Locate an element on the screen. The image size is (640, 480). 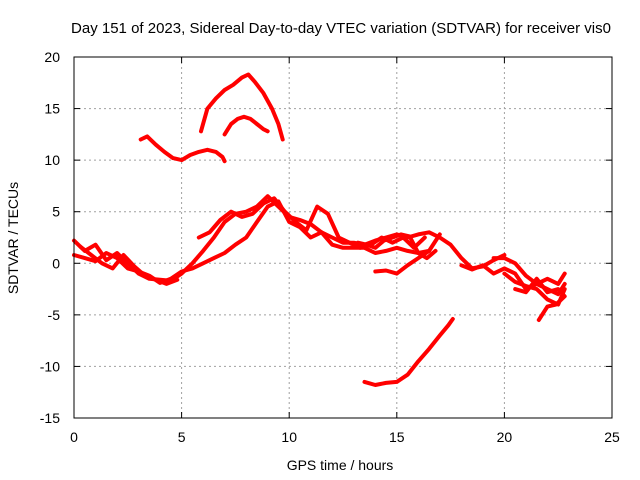
y-tick-label: -10 is located at coordinates (50, 366).